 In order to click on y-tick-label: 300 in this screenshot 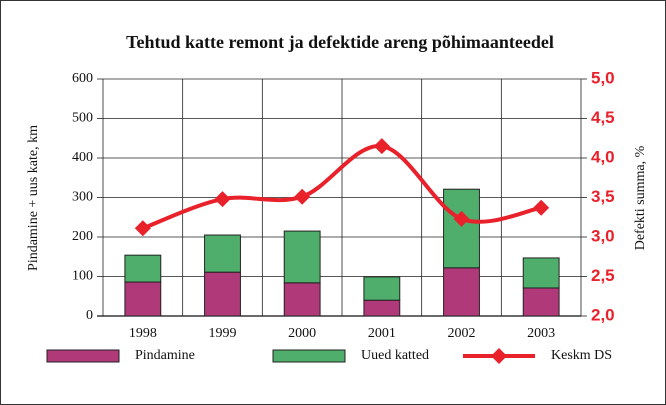, I will do `click(82, 197)`.